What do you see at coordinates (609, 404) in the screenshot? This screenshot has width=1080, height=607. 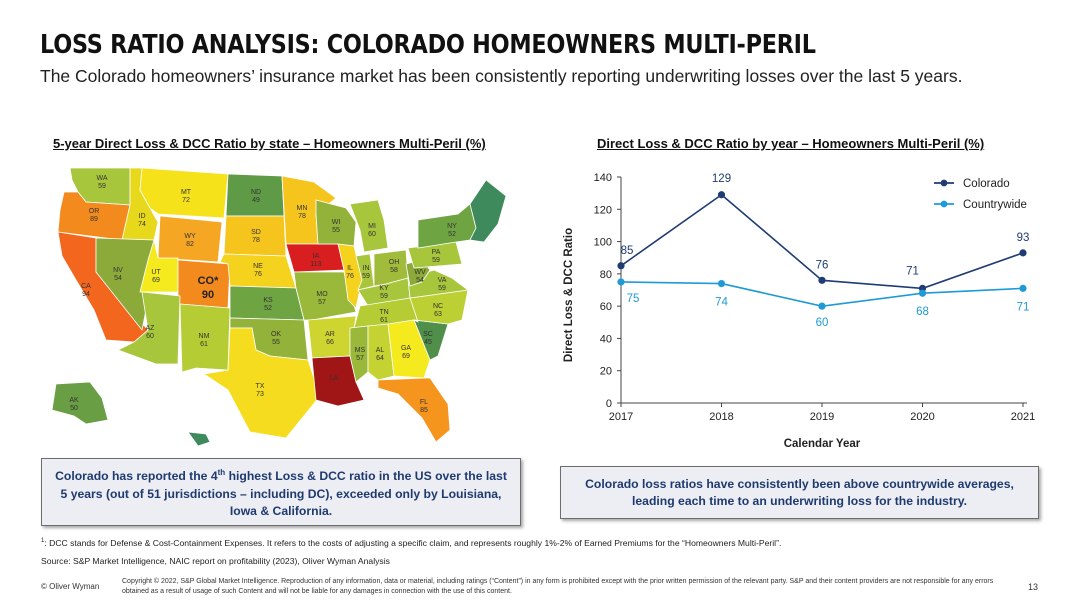 I see `y-tick-label: 0` at bounding box center [609, 404].